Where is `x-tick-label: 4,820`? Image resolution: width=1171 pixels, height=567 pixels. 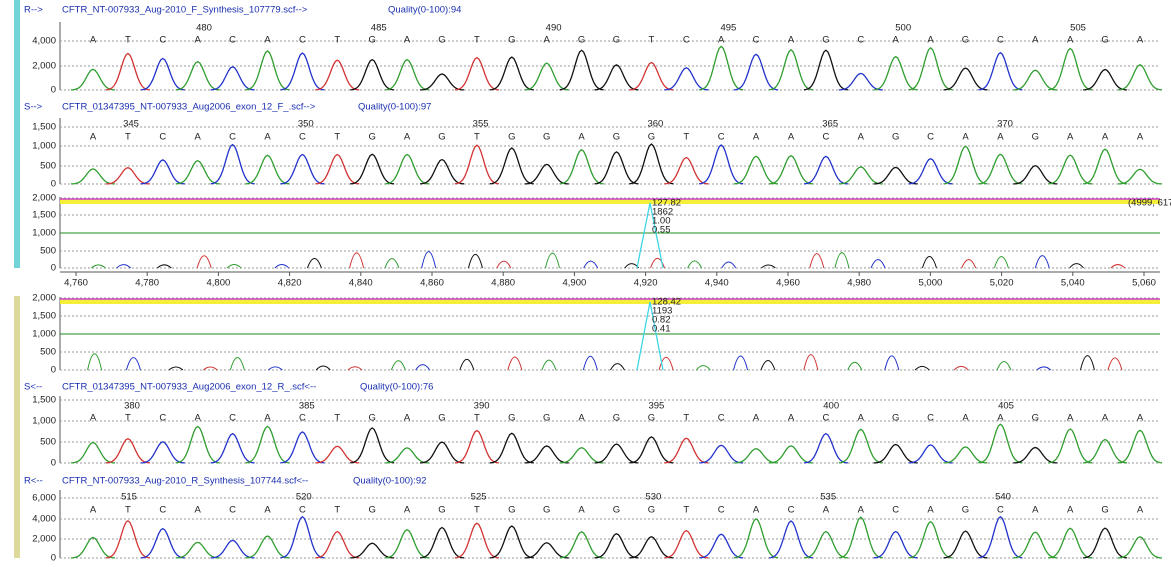
x-tick-label: 4,820 is located at coordinates (290, 283).